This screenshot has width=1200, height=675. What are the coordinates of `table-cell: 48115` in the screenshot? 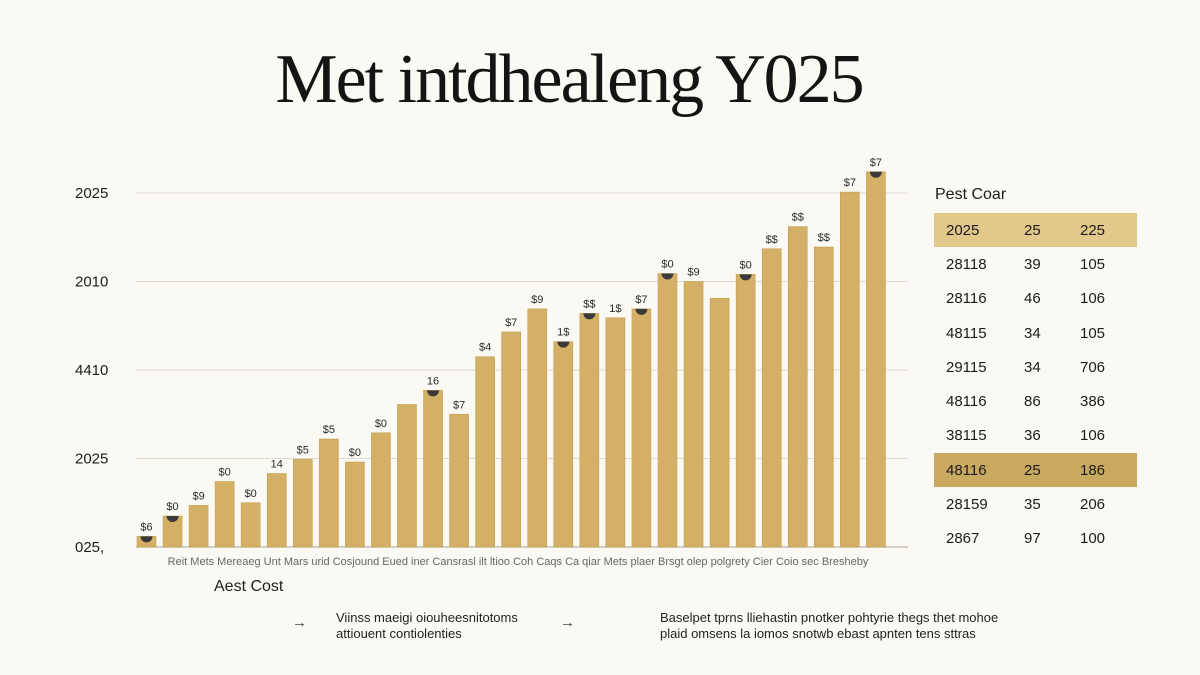 It's located at (966, 333).